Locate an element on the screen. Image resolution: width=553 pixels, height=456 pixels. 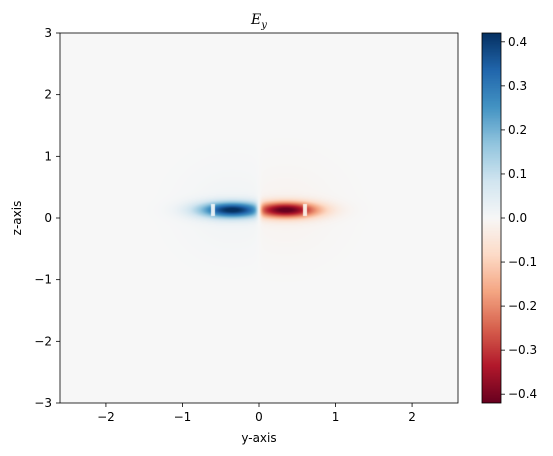
y-tick-label: −3 is located at coordinates (43, 403).